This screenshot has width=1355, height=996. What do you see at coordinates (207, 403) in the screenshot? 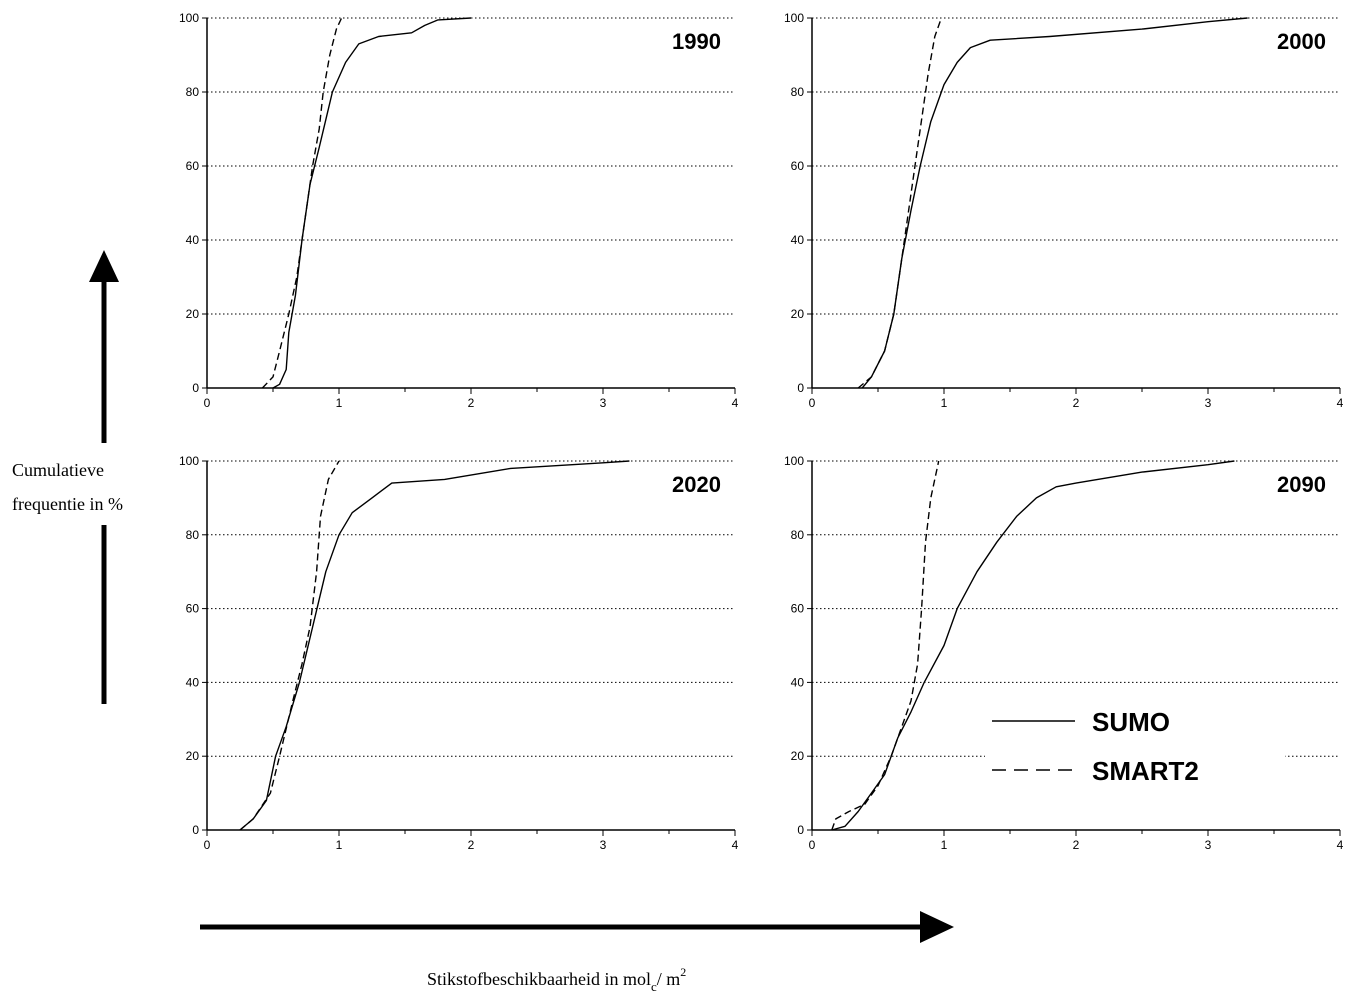
I see `x-tick-label-1990-0: 0` at bounding box center [207, 403].